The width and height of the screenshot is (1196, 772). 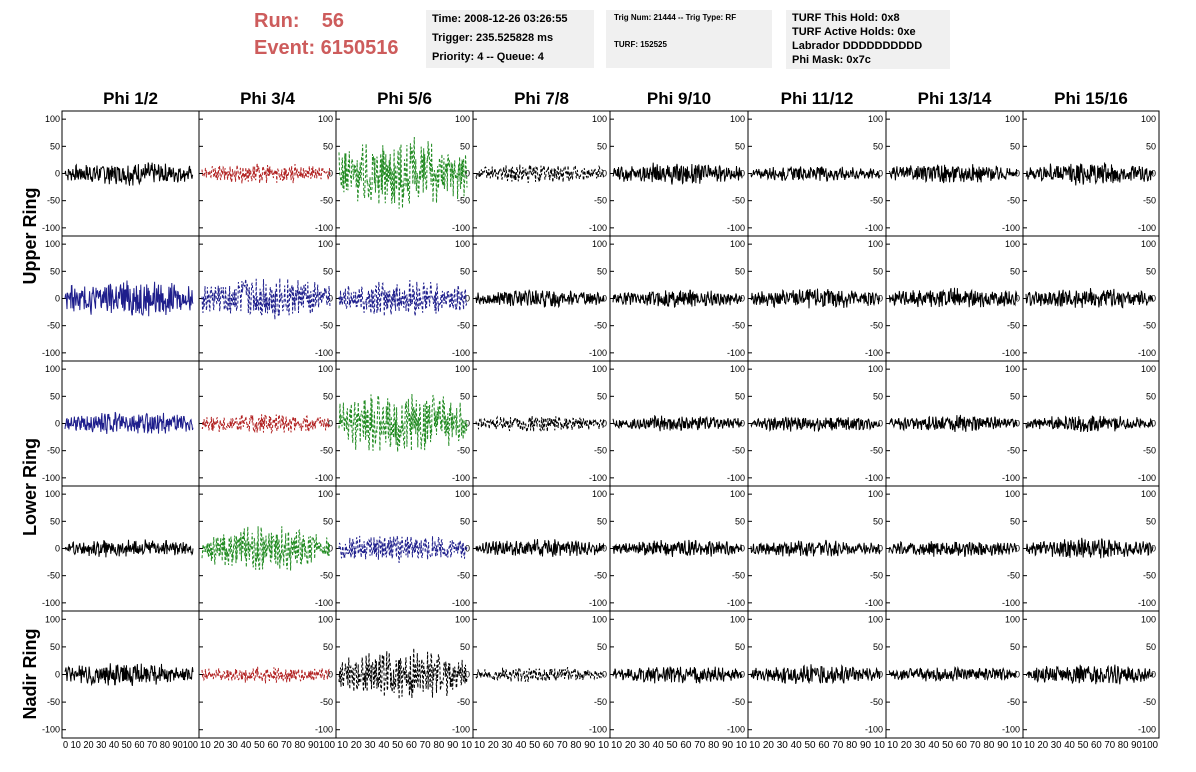 I want to click on turf-active-holds-text: TURF Active Holds: 0xe, so click(x=854, y=32).